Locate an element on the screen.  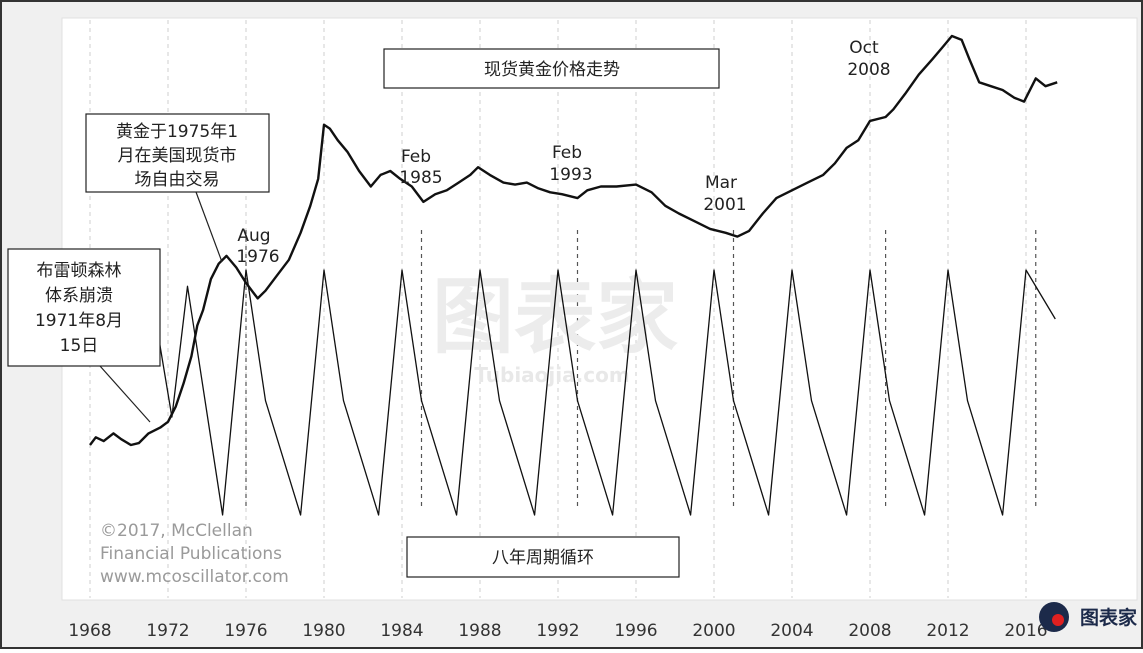
bretton-woods-line-3: 1971年8月 is located at coordinates (79, 321).